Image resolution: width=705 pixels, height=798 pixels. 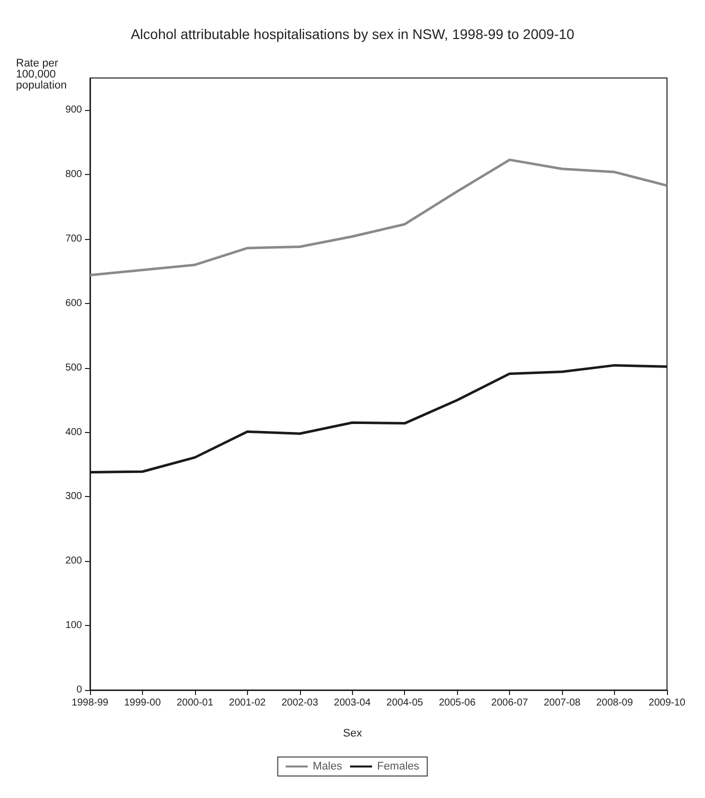 I want to click on x-tick-label: 2009-10, so click(x=667, y=703).